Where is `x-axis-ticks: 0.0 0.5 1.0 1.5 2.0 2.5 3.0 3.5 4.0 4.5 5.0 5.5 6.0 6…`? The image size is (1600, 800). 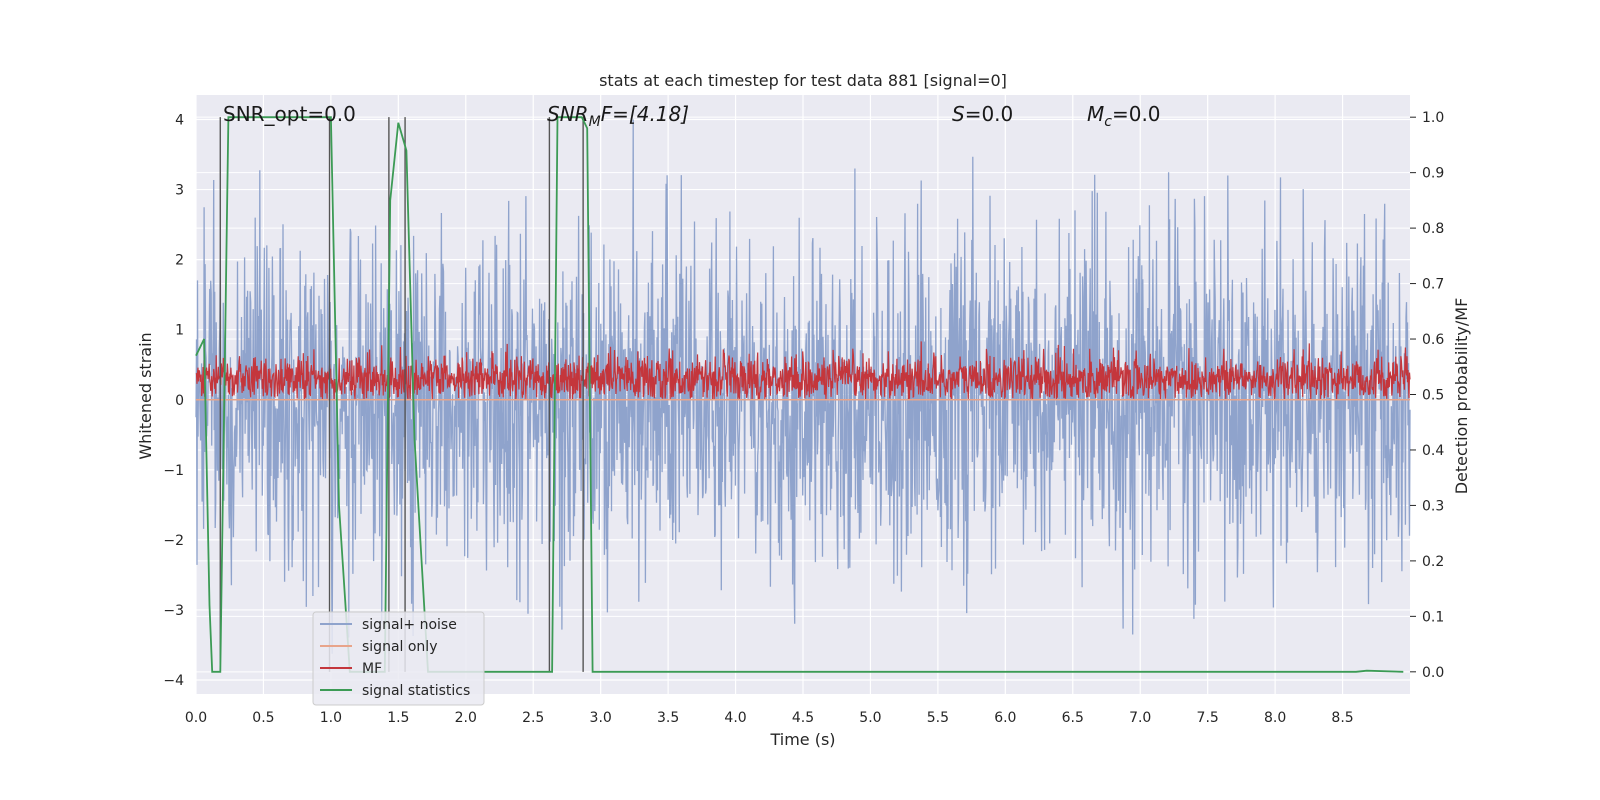
x-axis-ticks: 0.0 0.5 1.0 1.5 2.0 2.5 3.0 3.5 4.0 4.5 5.0 5.5 6.0 6… is located at coordinates (769, 718).